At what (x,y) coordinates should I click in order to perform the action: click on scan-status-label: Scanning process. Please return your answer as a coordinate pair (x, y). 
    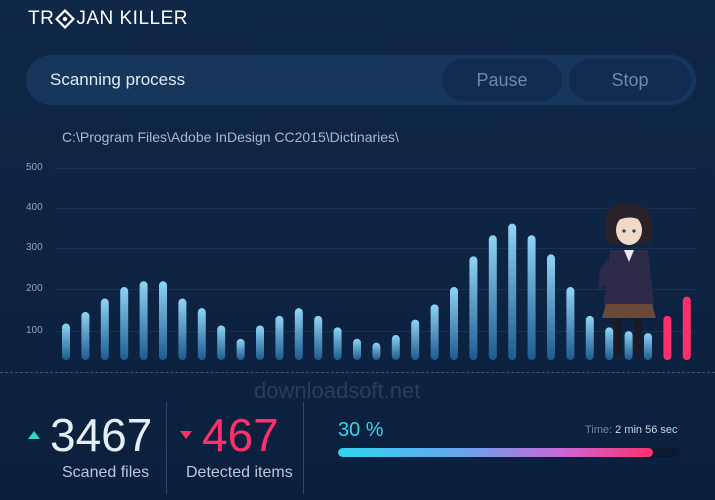
    Looking at the image, I should click on (118, 79).